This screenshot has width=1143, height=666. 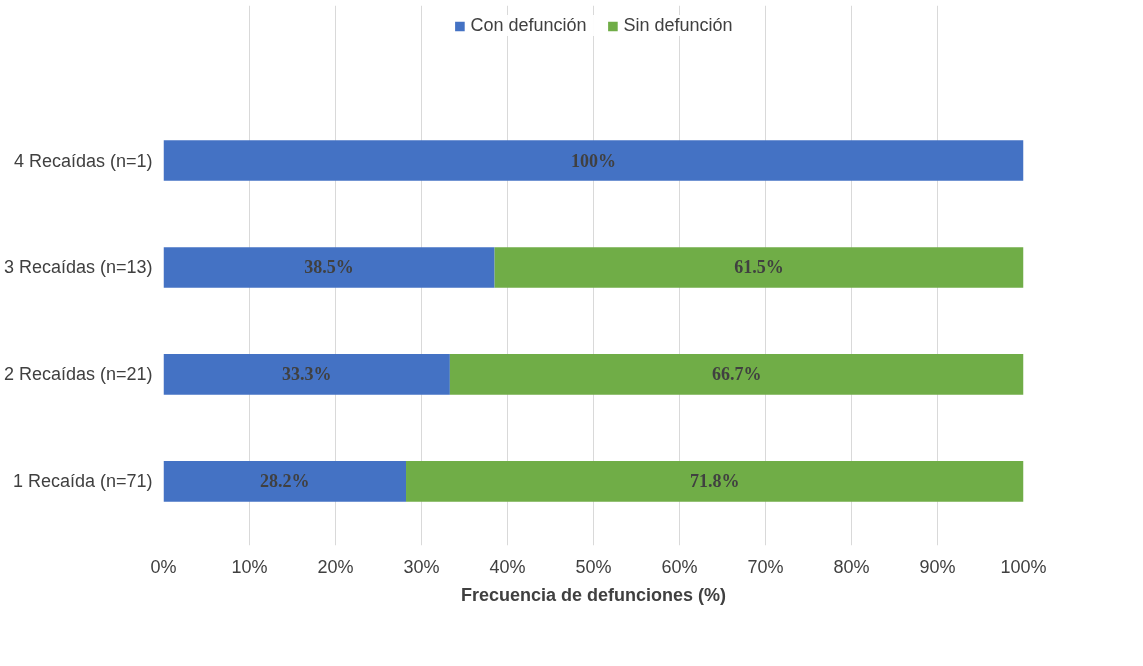 I want to click on x-tick-label: 40%, so click(x=507, y=566).